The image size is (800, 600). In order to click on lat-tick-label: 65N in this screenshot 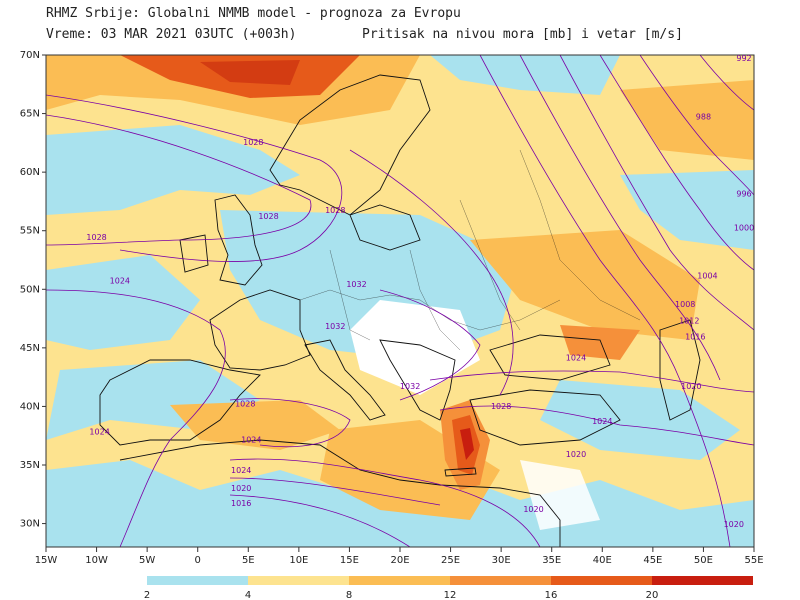, I will do `click(30, 114)`.